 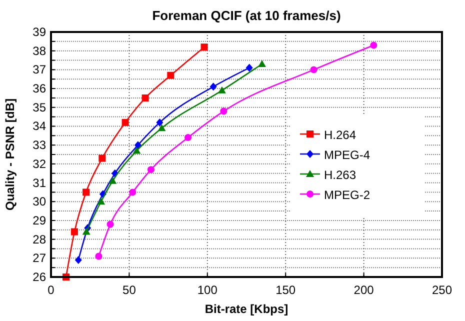 What do you see at coordinates (39, 183) in the screenshot?
I see `y-tick-label: 31` at bounding box center [39, 183].